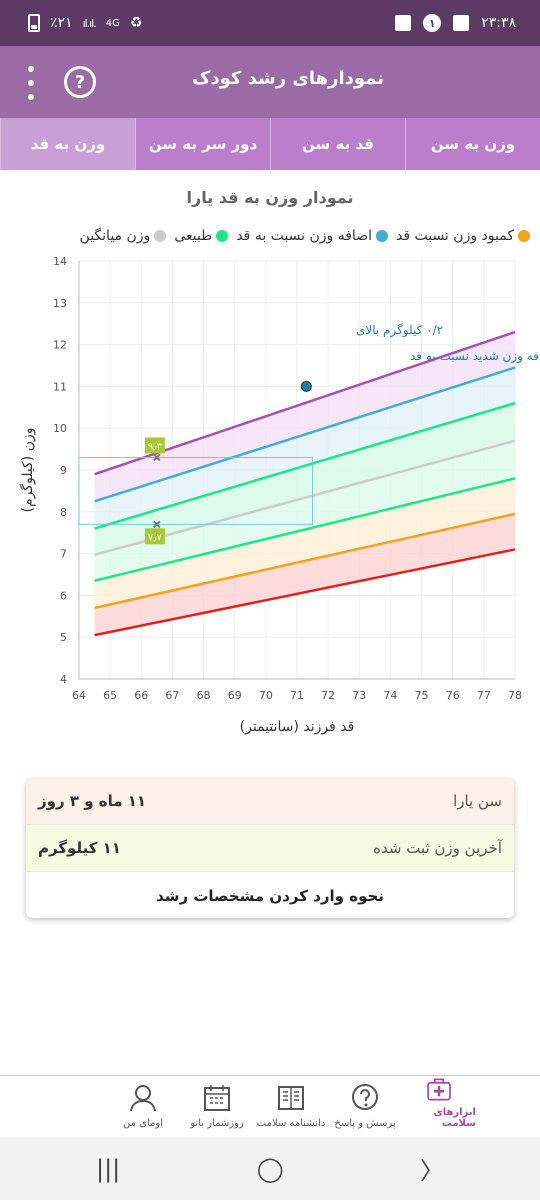 The height and width of the screenshot is (1200, 540). Describe the element at coordinates (61, 23) in the screenshot. I see `battery-percent: ٪۲۱` at that location.